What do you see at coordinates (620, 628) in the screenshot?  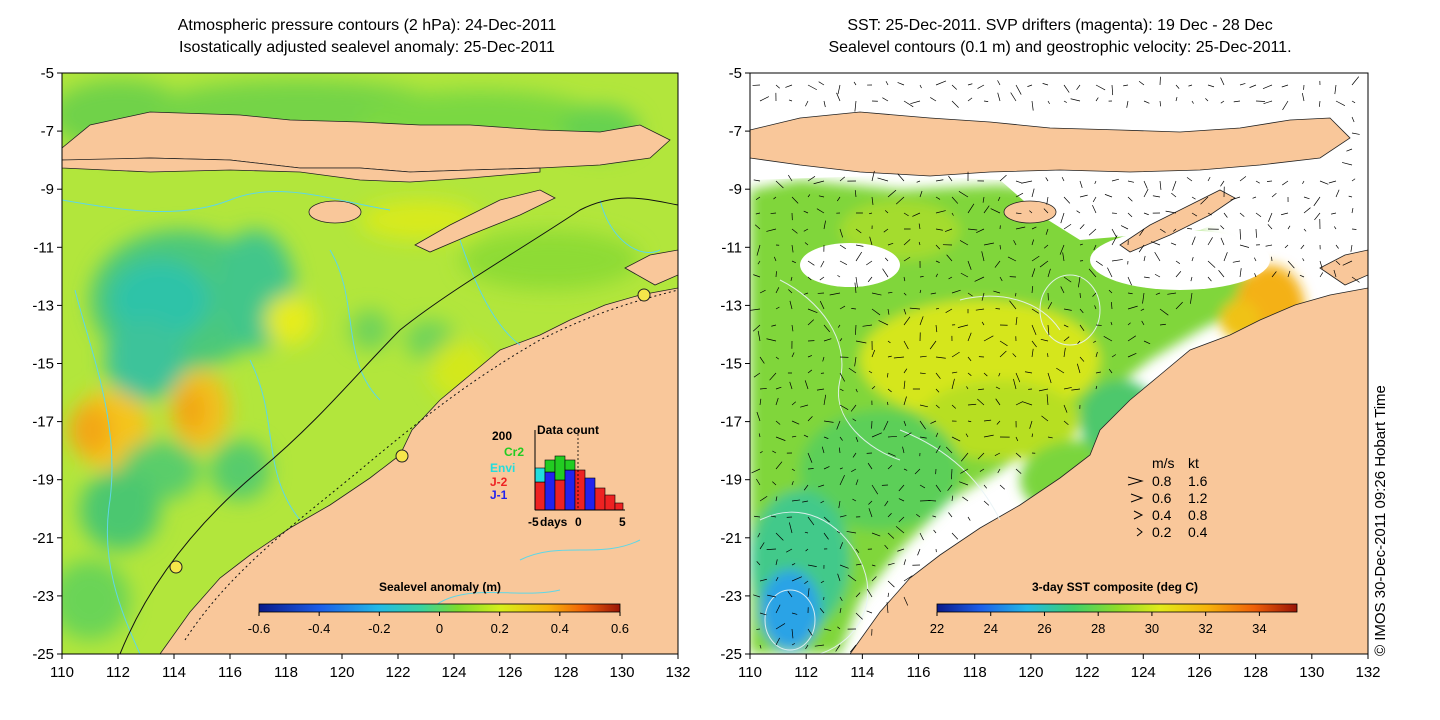 I see `sla-colorbar-tick: 0.6` at bounding box center [620, 628].